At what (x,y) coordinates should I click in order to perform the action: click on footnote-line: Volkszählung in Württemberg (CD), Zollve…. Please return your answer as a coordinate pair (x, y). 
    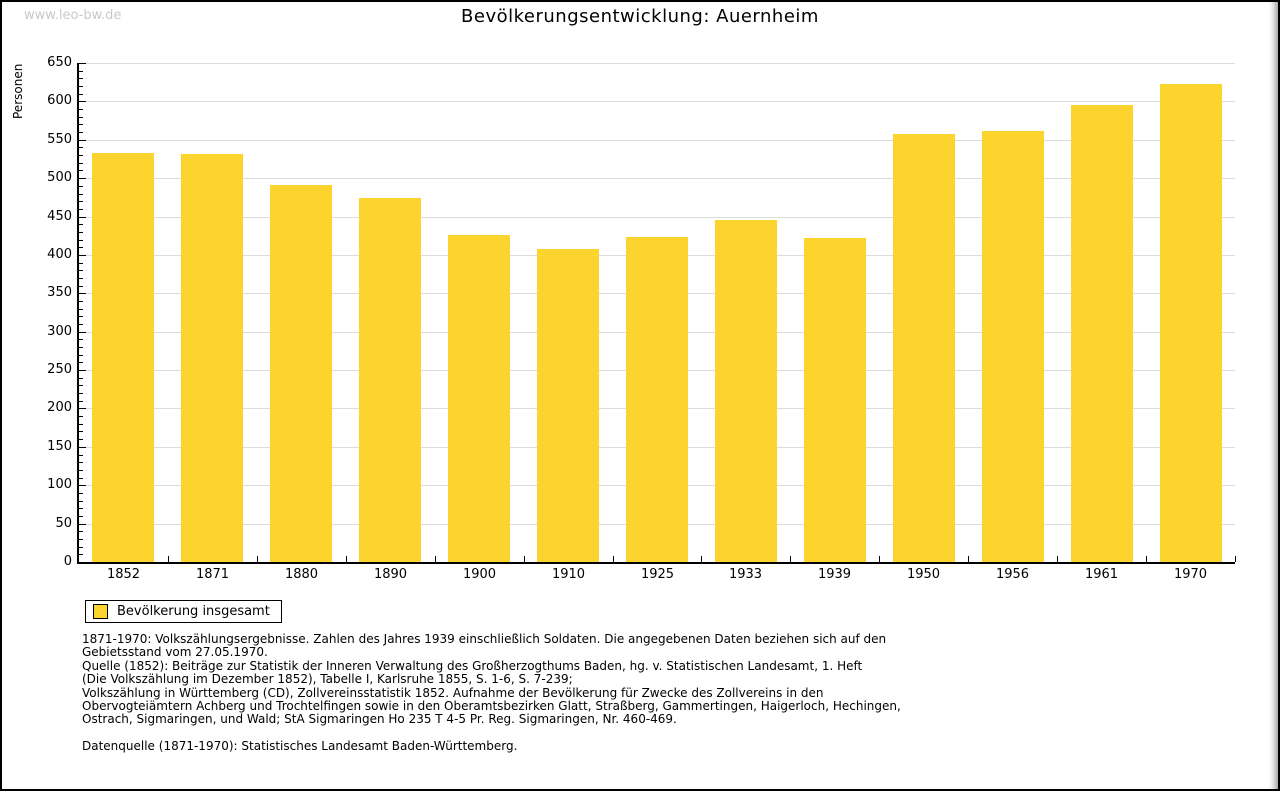
    Looking at the image, I should click on (453, 692).